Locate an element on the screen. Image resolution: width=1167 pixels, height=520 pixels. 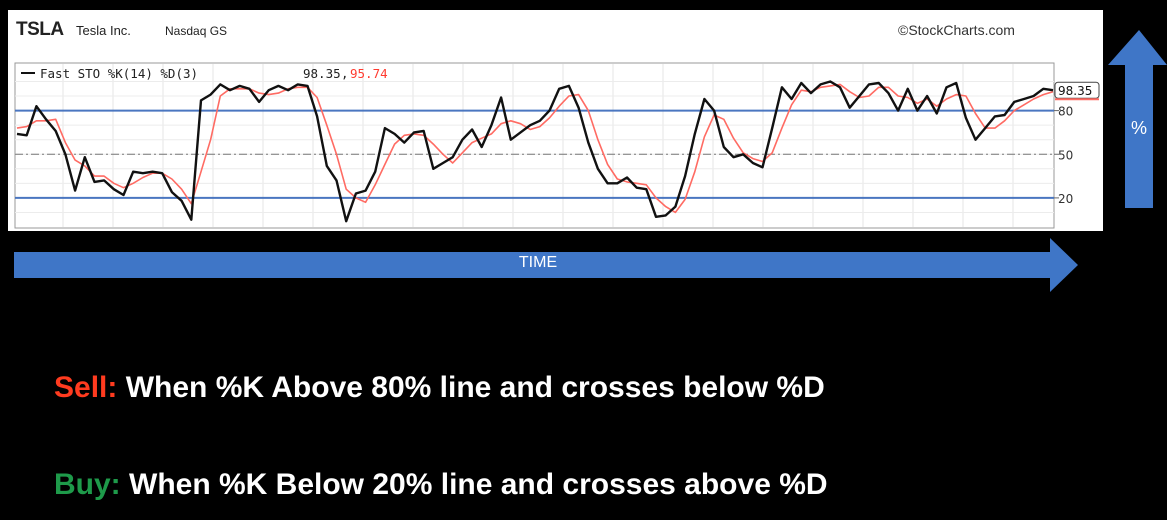
stockcharts-watermark: ©StockCharts.com is located at coordinates (956, 30).